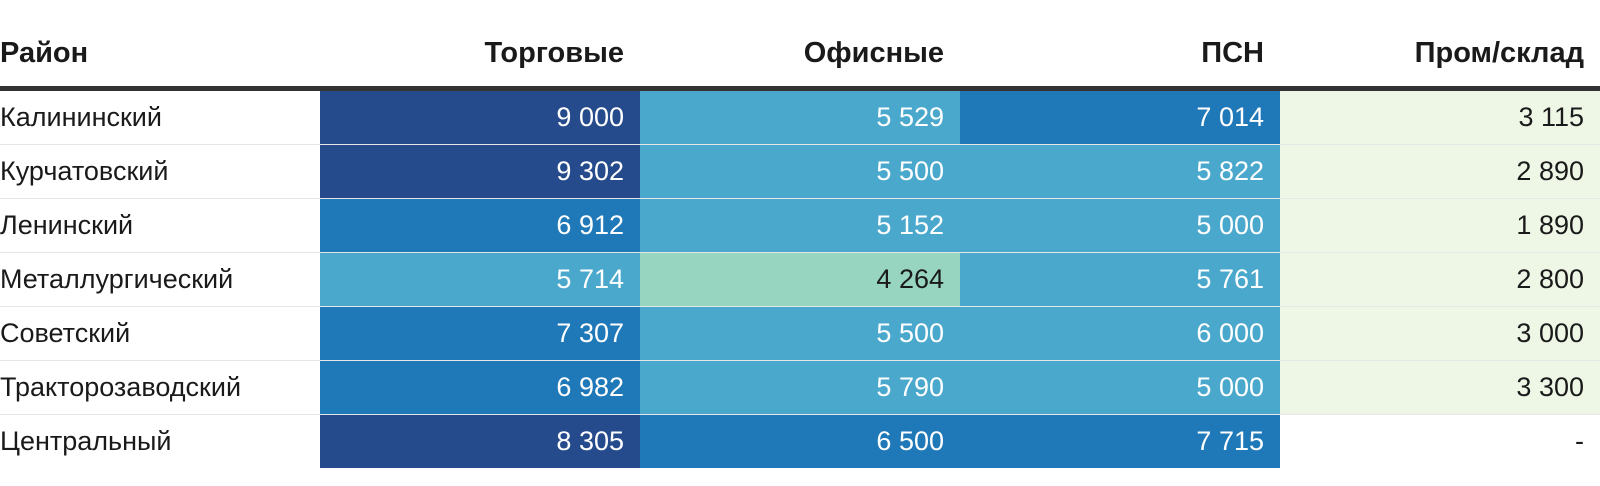 The image size is (1600, 486). I want to click on header-row: Район Торговые Офисные ПСН Пром/склад, so click(800, 55).